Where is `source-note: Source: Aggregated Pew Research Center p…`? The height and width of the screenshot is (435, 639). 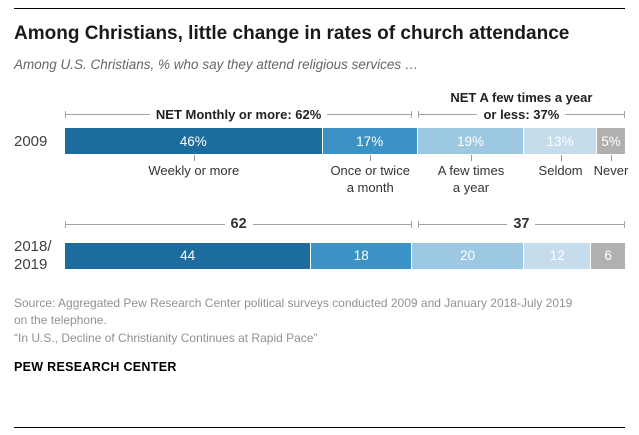
source-note: Source: Aggregated Pew Research Center p… is located at coordinates (293, 311).